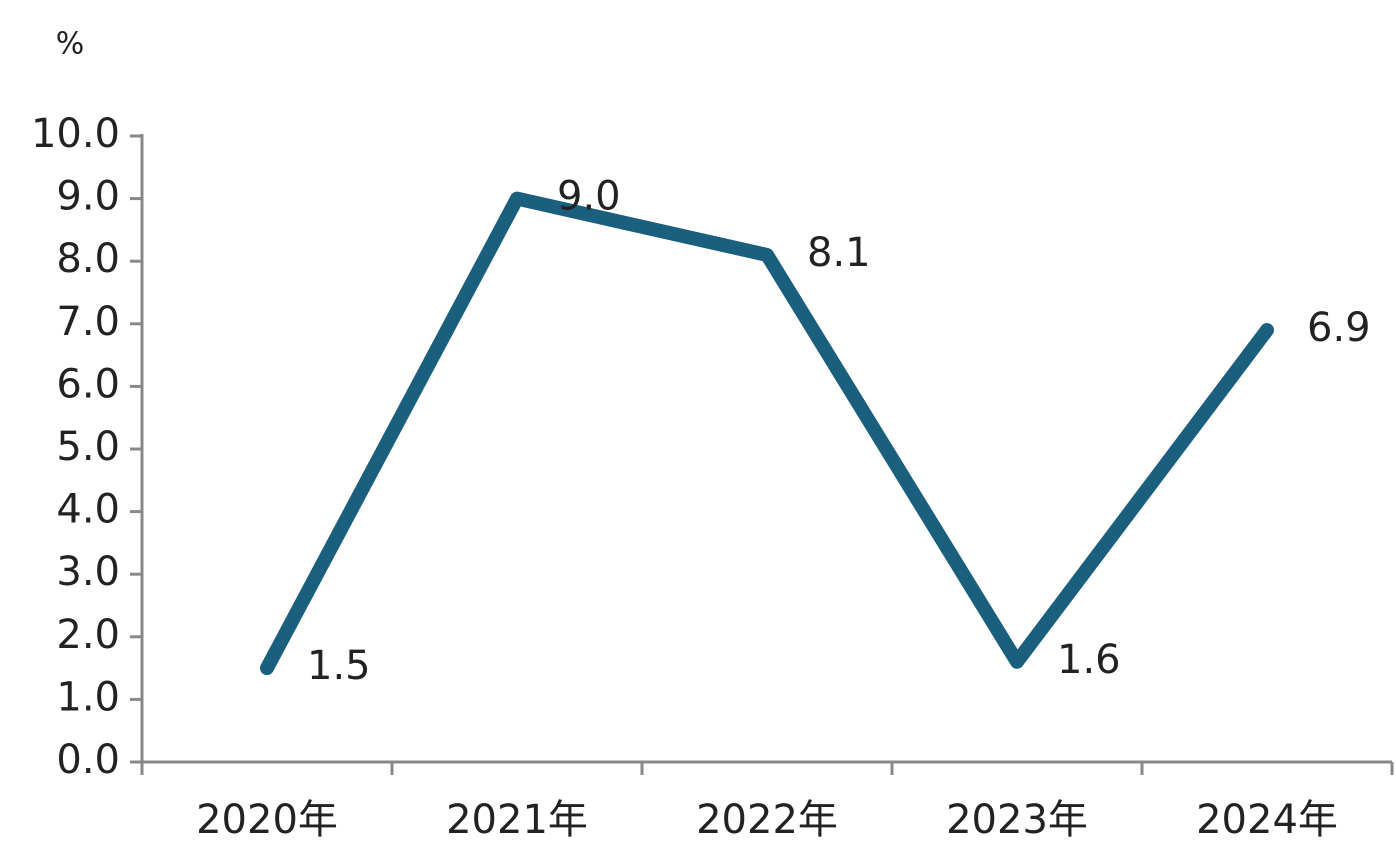 The image size is (1396, 857). Describe the element at coordinates (88, 572) in the screenshot. I see `y-tick-label: 3.0` at that location.